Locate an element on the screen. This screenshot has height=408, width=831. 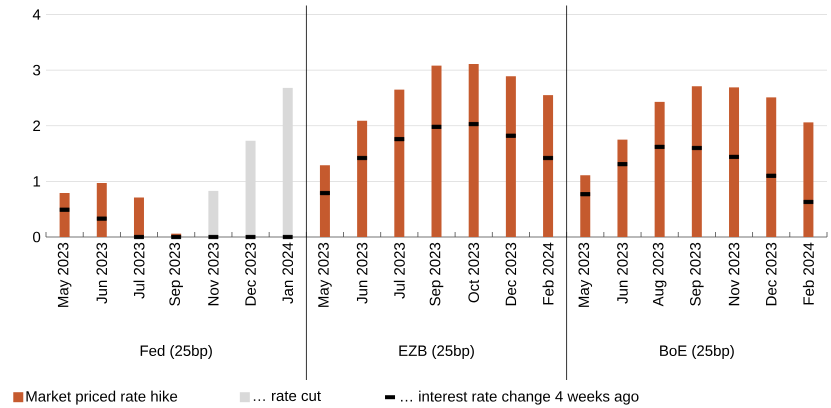
legend-label: Market priced rate hike is located at coordinates (102, 397).